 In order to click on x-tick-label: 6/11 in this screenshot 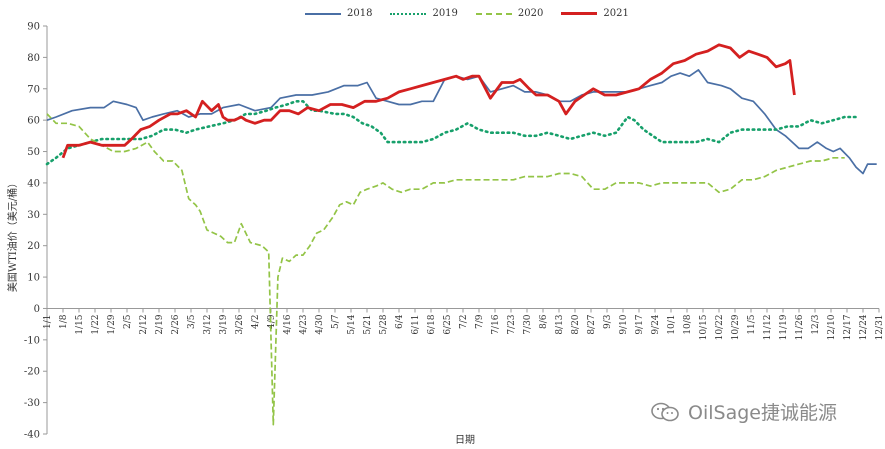, I will do `click(416, 324)`.